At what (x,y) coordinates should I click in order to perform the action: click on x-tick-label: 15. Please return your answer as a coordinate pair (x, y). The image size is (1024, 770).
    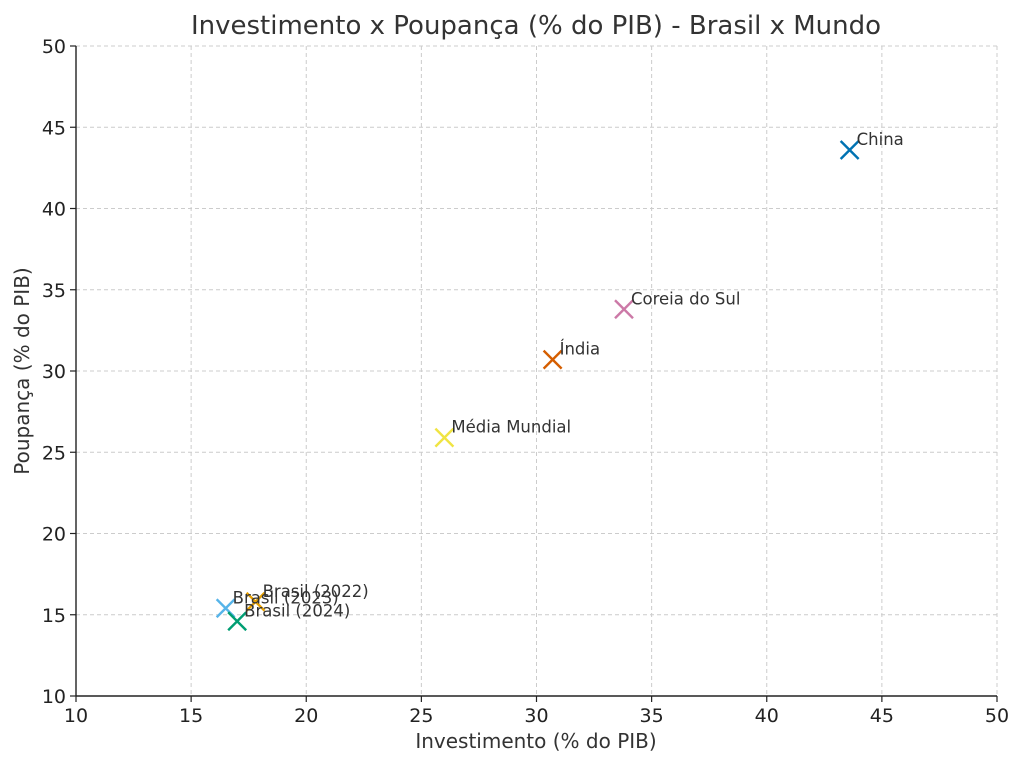
    Looking at the image, I should click on (191, 716).